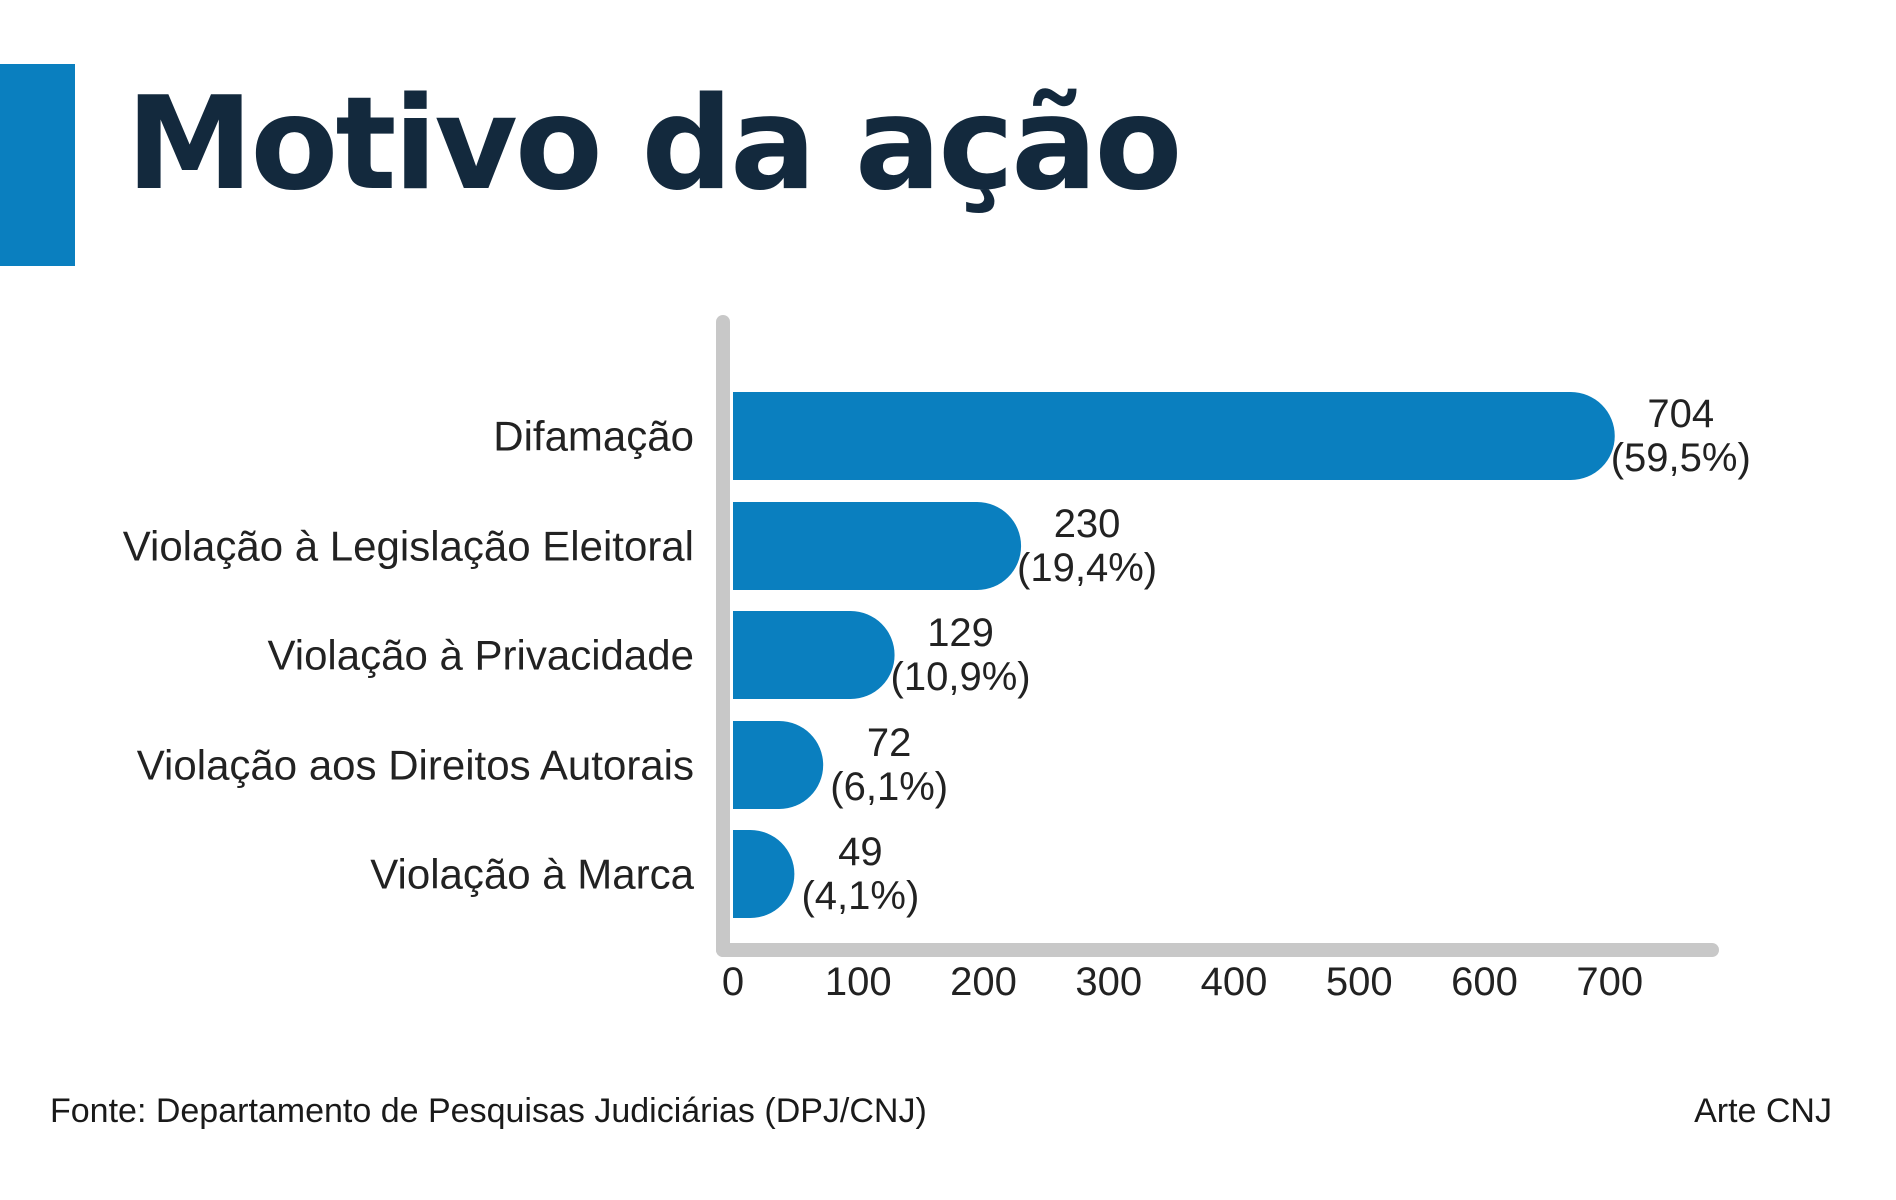 The height and width of the screenshot is (1200, 1896). I want to click on x-tick-label-400: 400, so click(1234, 982).